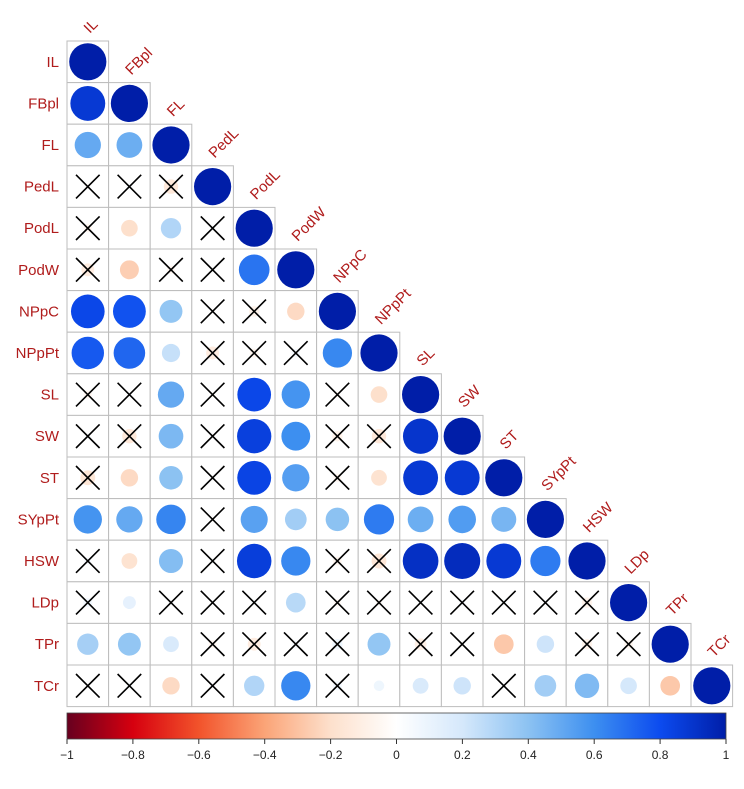 This screenshot has width=744, height=789. I want to click on cell-TCr-ST, so click(504, 686).